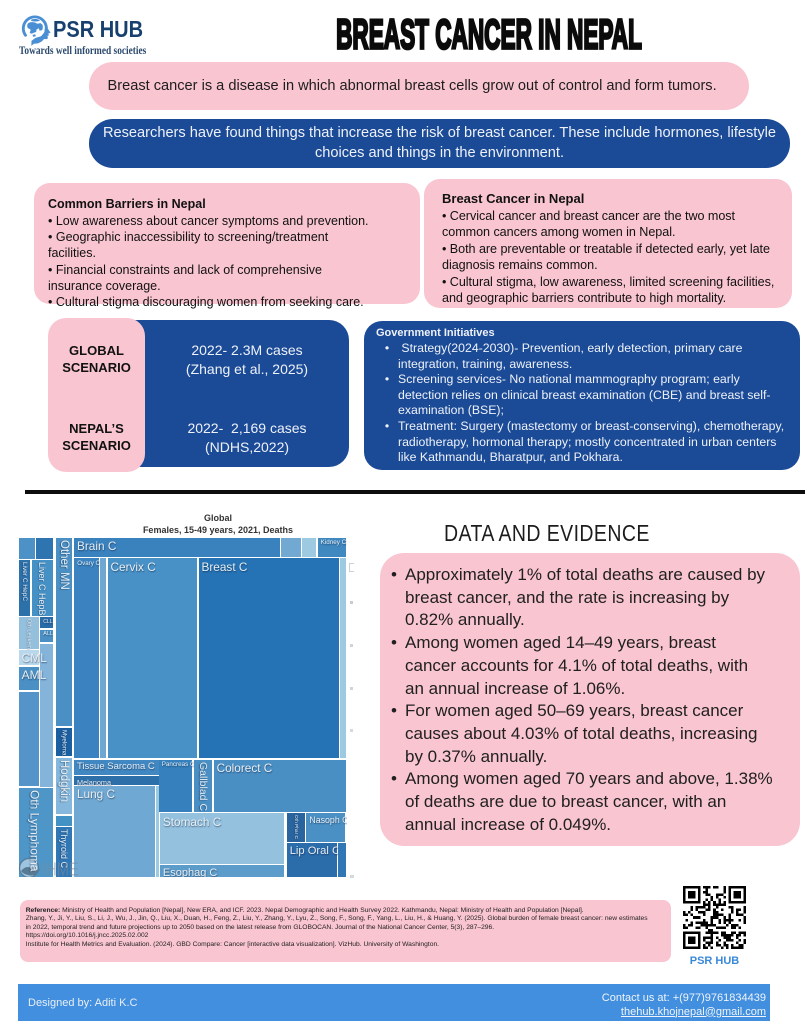  I want to click on svg-text: BREAST CANCER IN NEPAL, so click(489, 34).